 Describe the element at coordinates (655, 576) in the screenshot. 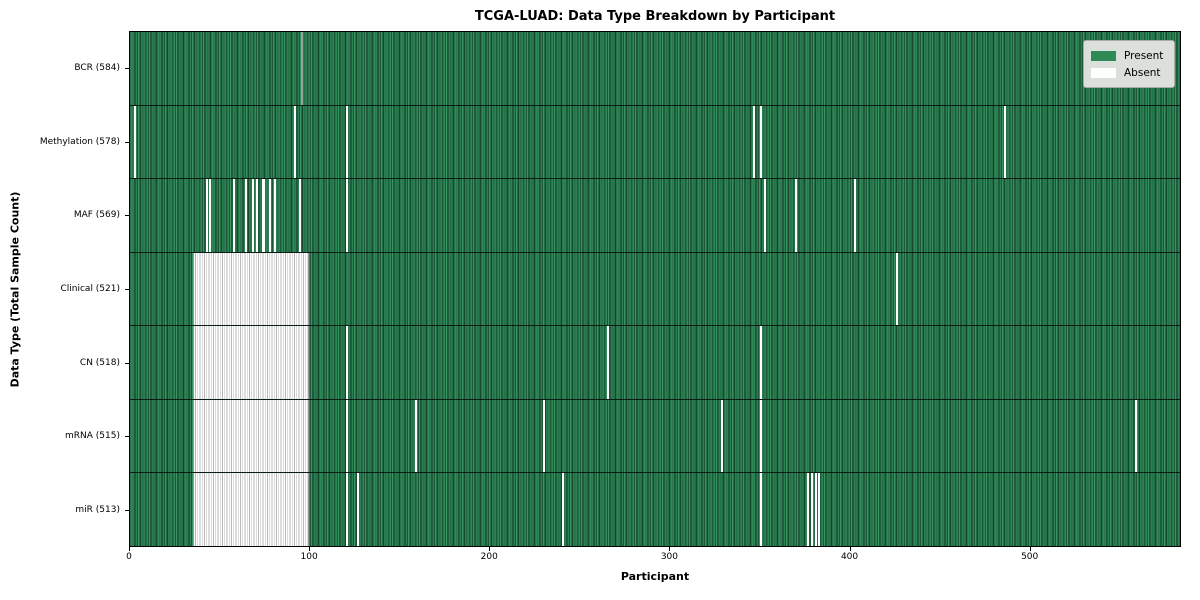

I see `x-axis-label: Participant` at that location.